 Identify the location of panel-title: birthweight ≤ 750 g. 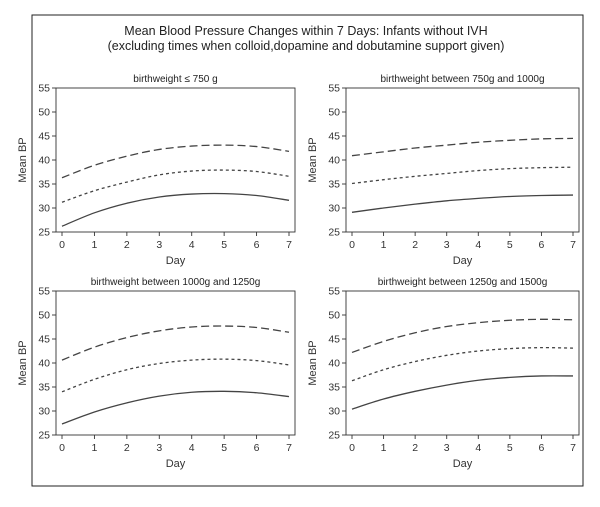
(175, 79).